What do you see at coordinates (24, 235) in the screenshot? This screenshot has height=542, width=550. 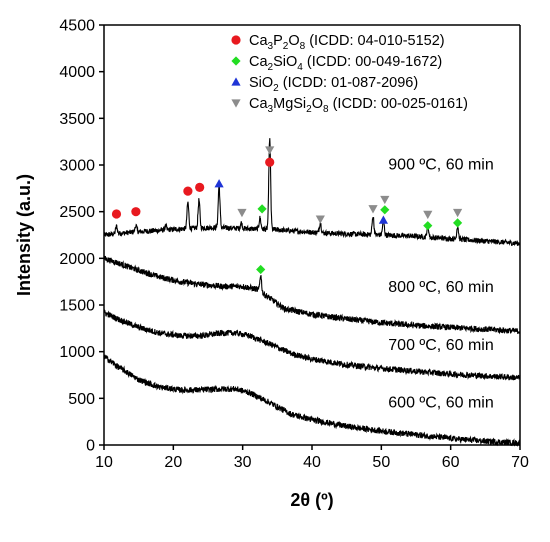 I see `y-axis-title: Intensity (a.u.)` at bounding box center [24, 235].